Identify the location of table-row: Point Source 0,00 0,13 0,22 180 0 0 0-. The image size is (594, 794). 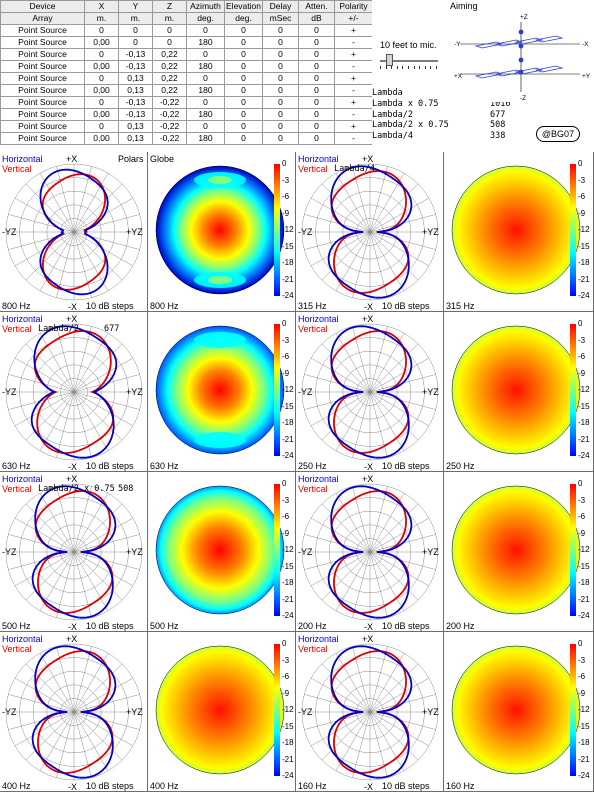
(186, 90).